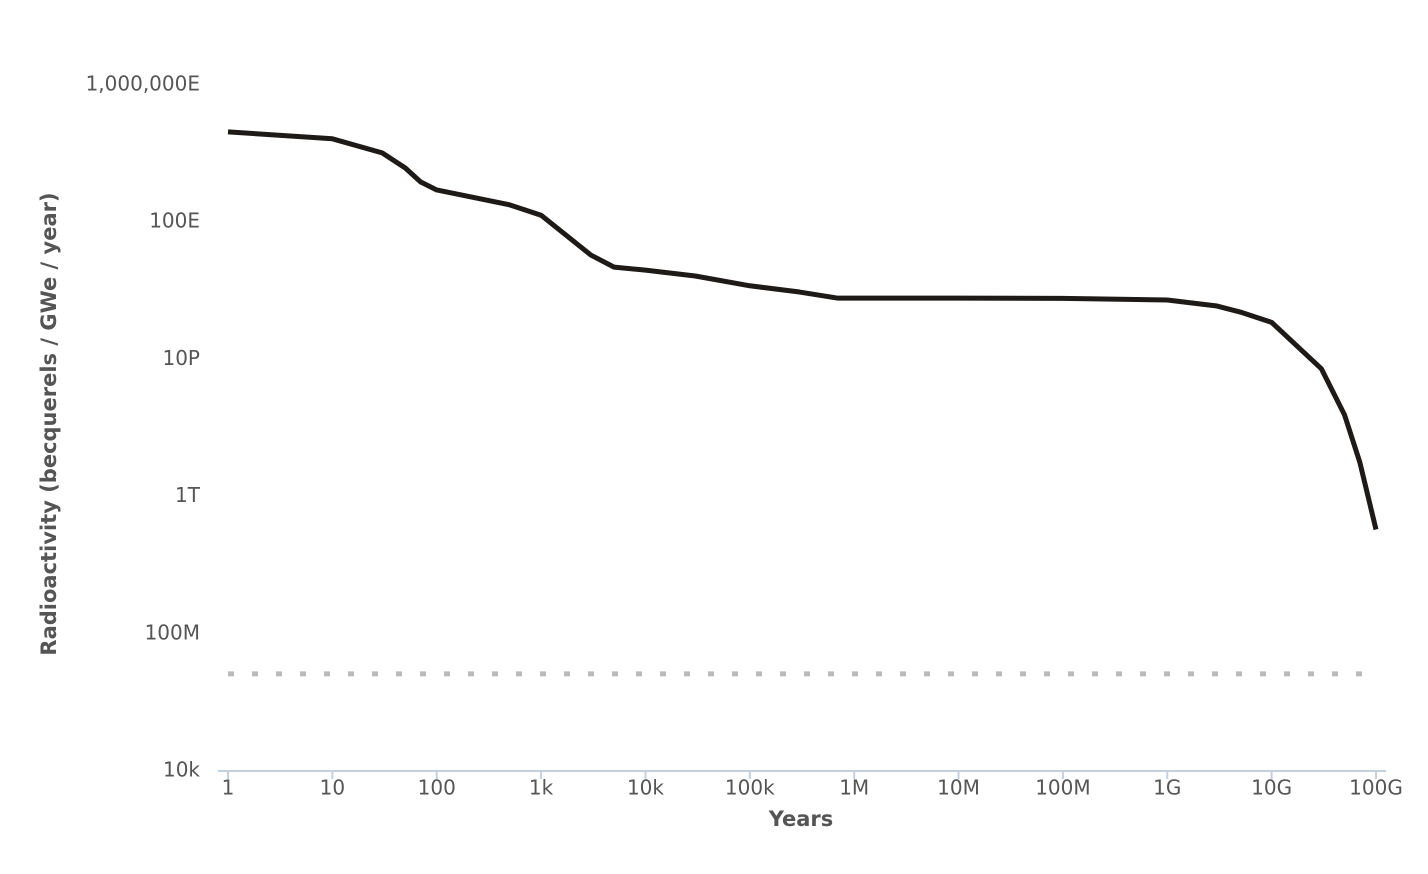 Image resolution: width=1428 pixels, height=874 pixels. I want to click on y-axis-title: Radioactivity (becquerels / GWe / year), so click(49, 423).